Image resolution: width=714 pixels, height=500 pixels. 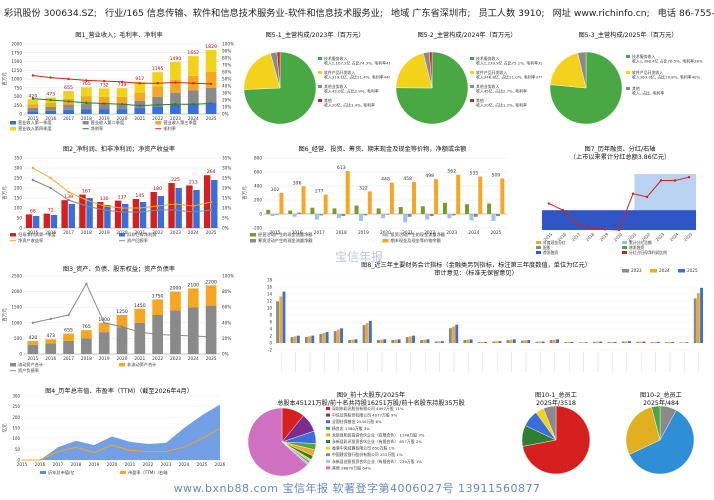 What do you see at coordinates (640, 242) in the screenshot?
I see `legend-label: 累计分红总额` at bounding box center [640, 242].